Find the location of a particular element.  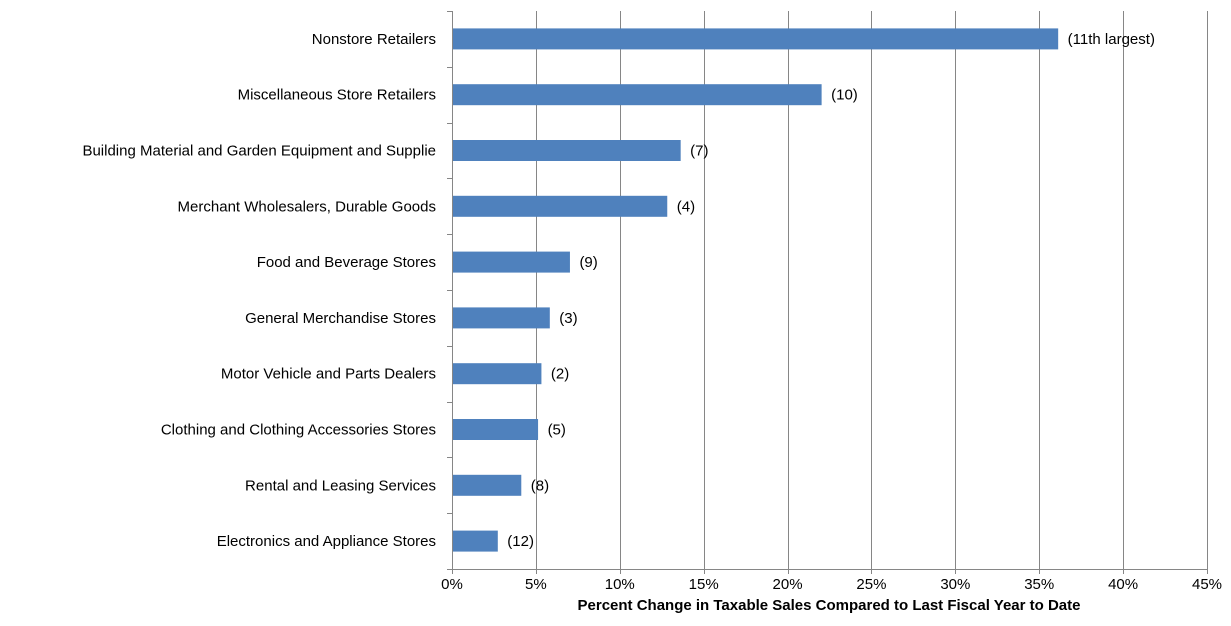

x-tick-label: 45% is located at coordinates (1207, 584).